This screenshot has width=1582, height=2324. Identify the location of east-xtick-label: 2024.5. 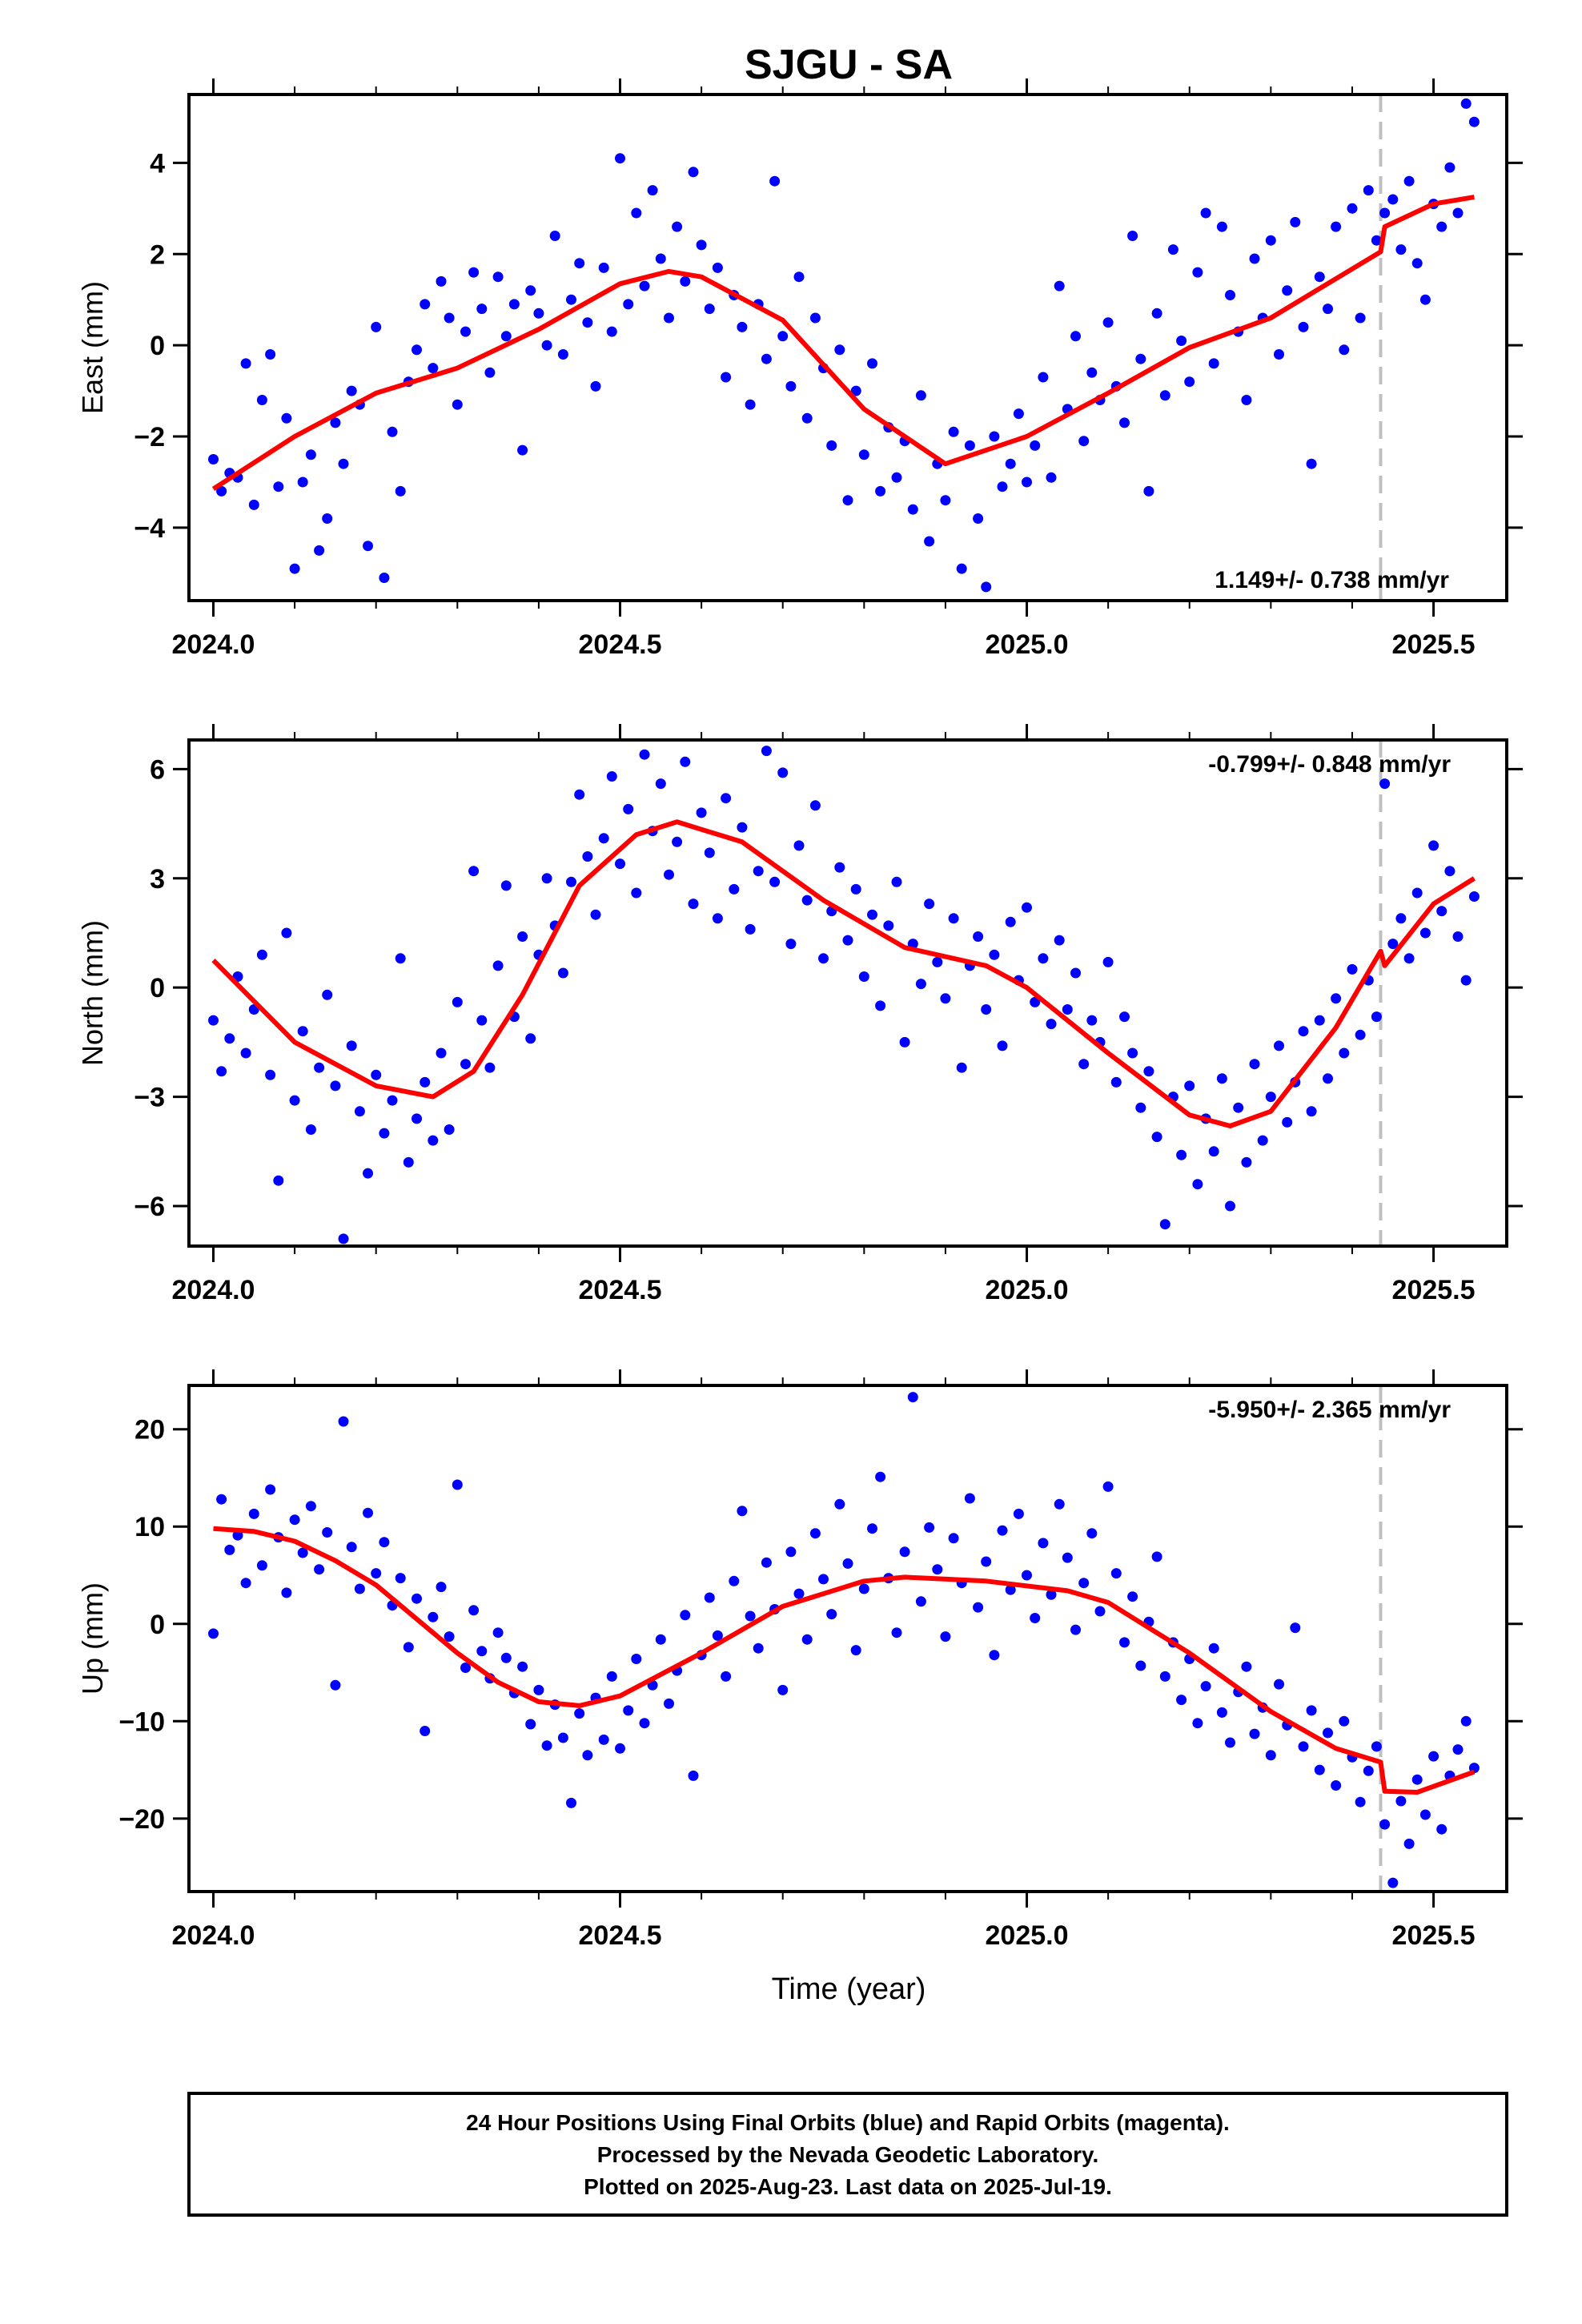
(620, 644).